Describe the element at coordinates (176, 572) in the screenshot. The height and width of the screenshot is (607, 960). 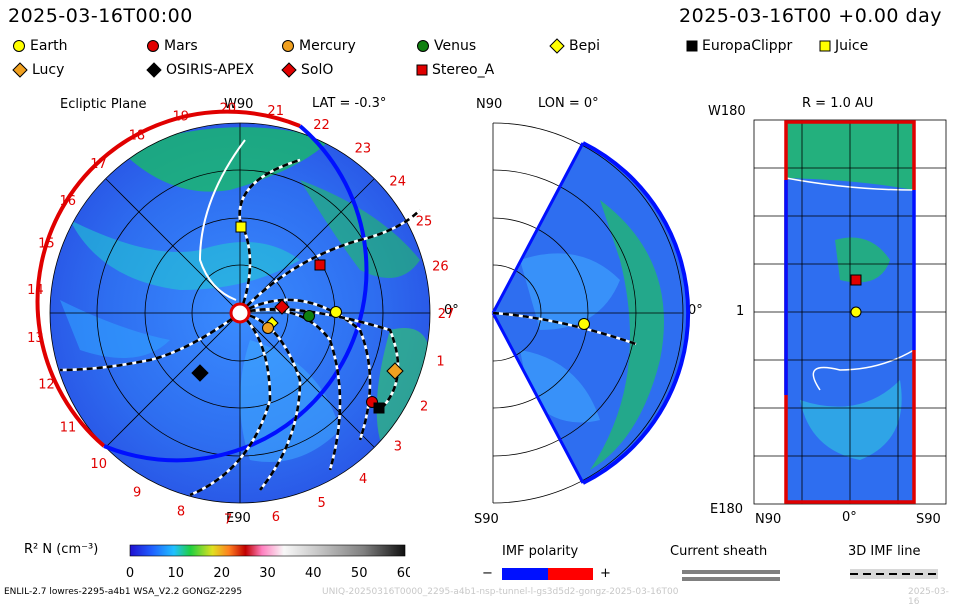
I see `colorbar-tick-label: 10` at that location.